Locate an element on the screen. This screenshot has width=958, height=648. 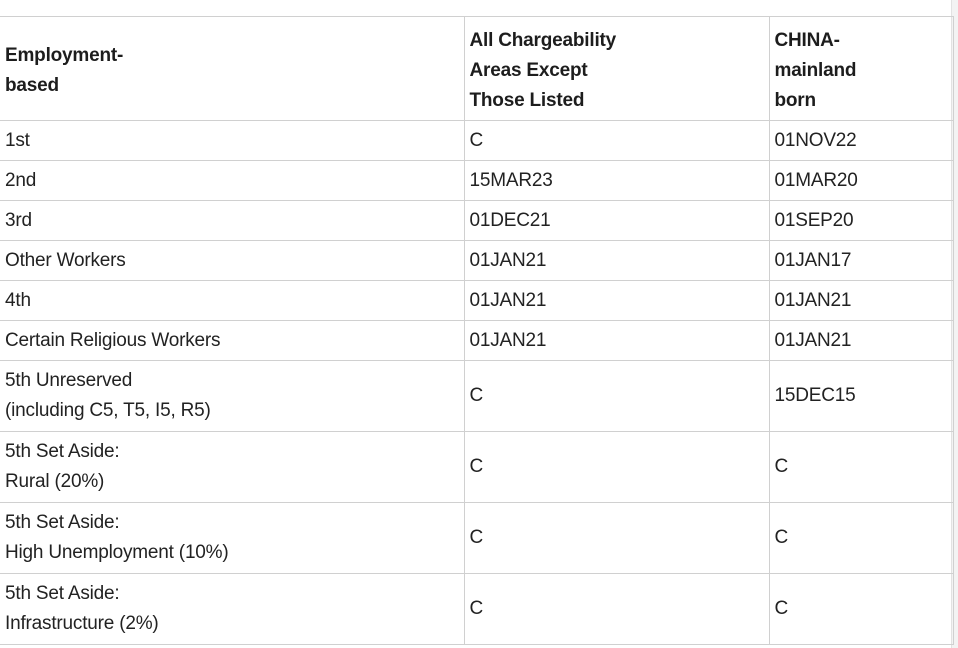
category-cell: 1st is located at coordinates (232, 140).